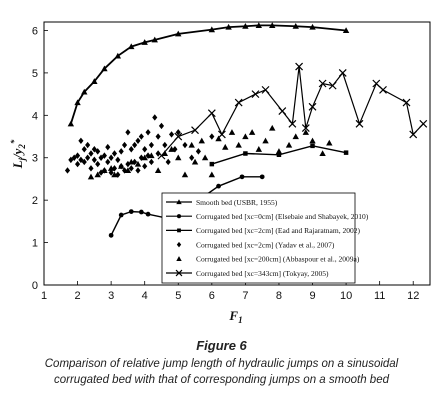 This screenshot has width=443, height=402. Describe the element at coordinates (262, 273) in the screenshot. I see `legend-label: Corrugated bed [xc=343cm] (Tokyay, 2005)` at that location.